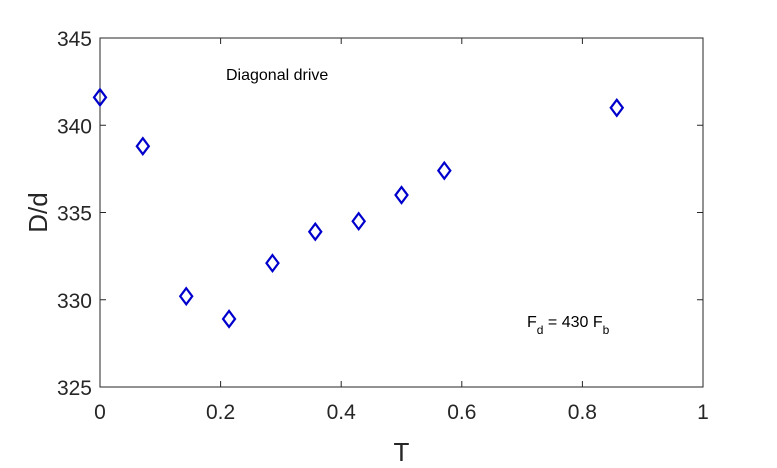 This screenshot has height=468, width=777. I want to click on force-annotation: Fd = 430 Fb, so click(568, 325).